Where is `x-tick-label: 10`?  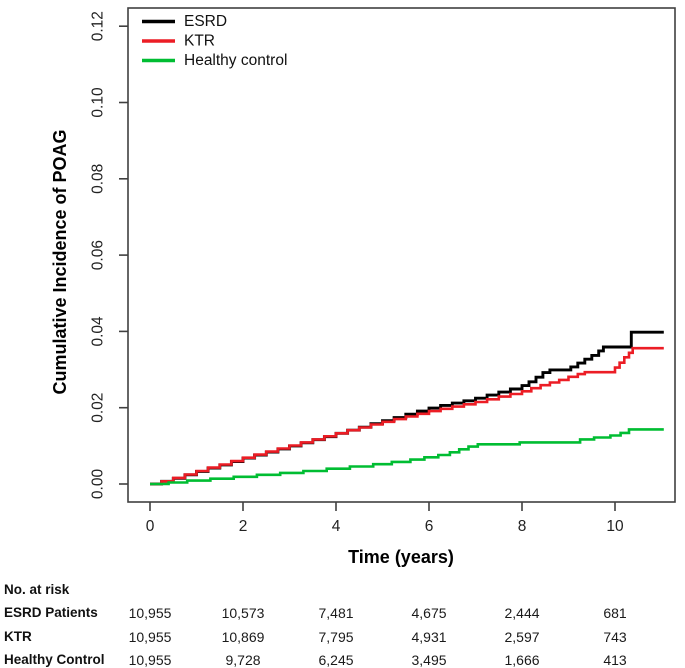 x-tick-label: 10 is located at coordinates (615, 526).